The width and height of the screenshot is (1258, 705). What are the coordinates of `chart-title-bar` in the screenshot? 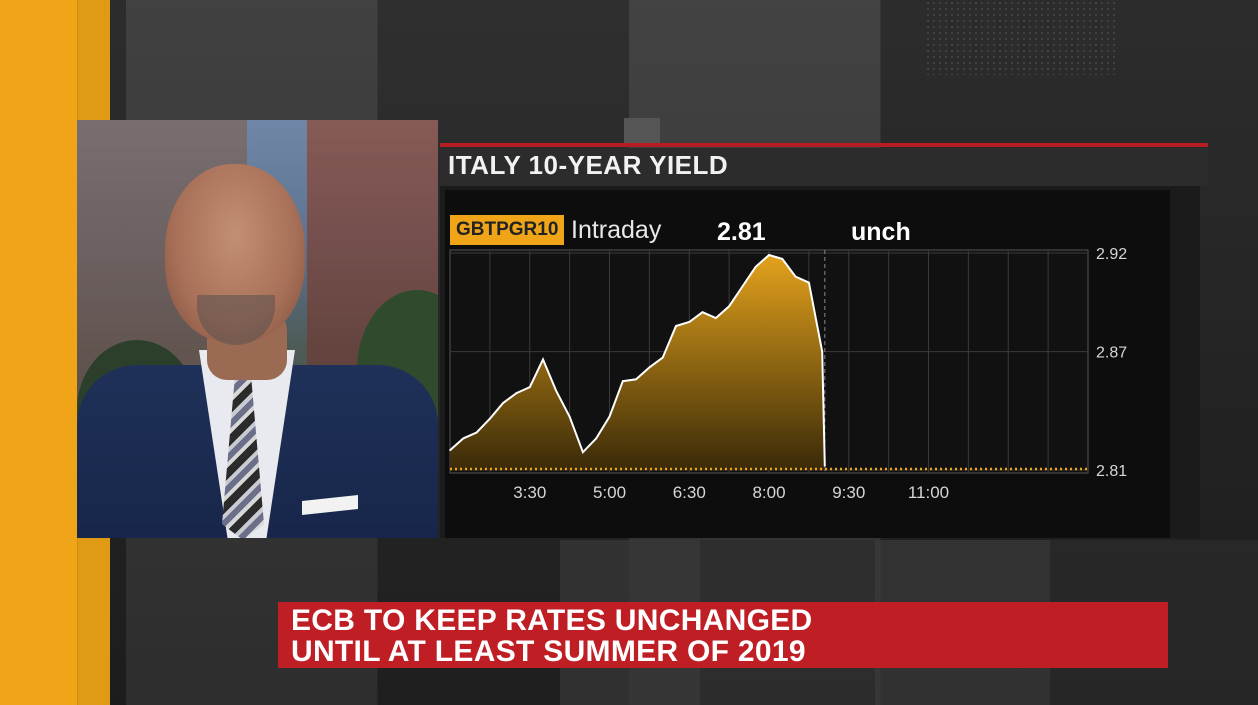 It's located at (824, 167).